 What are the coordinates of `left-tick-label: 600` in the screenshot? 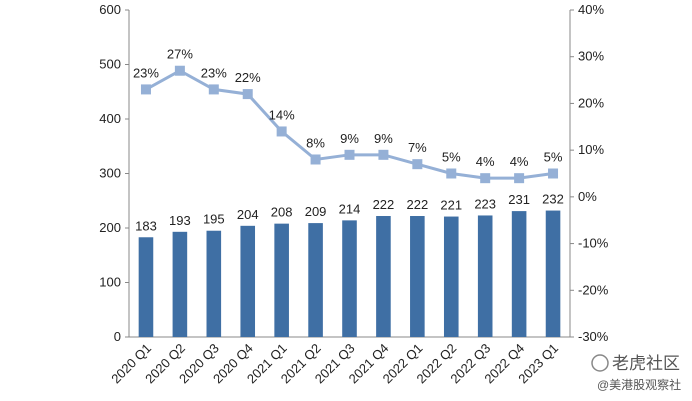 It's located at (110, 9).